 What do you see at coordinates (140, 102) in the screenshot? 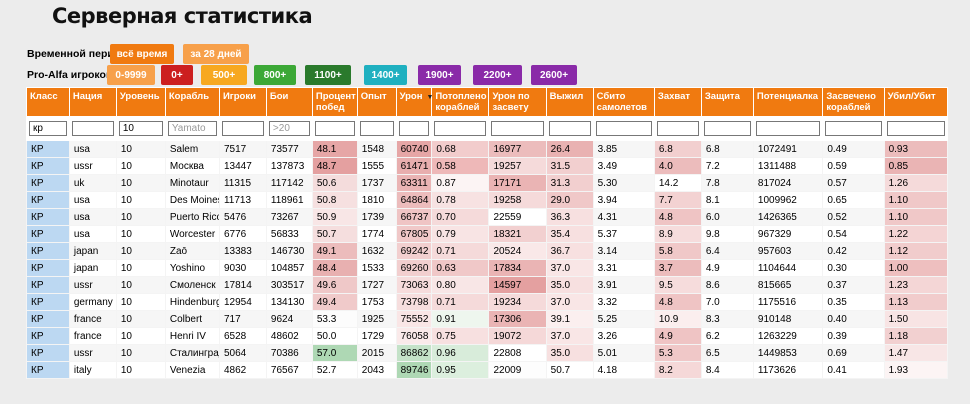
I see `column-header-tier: Уровень` at bounding box center [140, 102].